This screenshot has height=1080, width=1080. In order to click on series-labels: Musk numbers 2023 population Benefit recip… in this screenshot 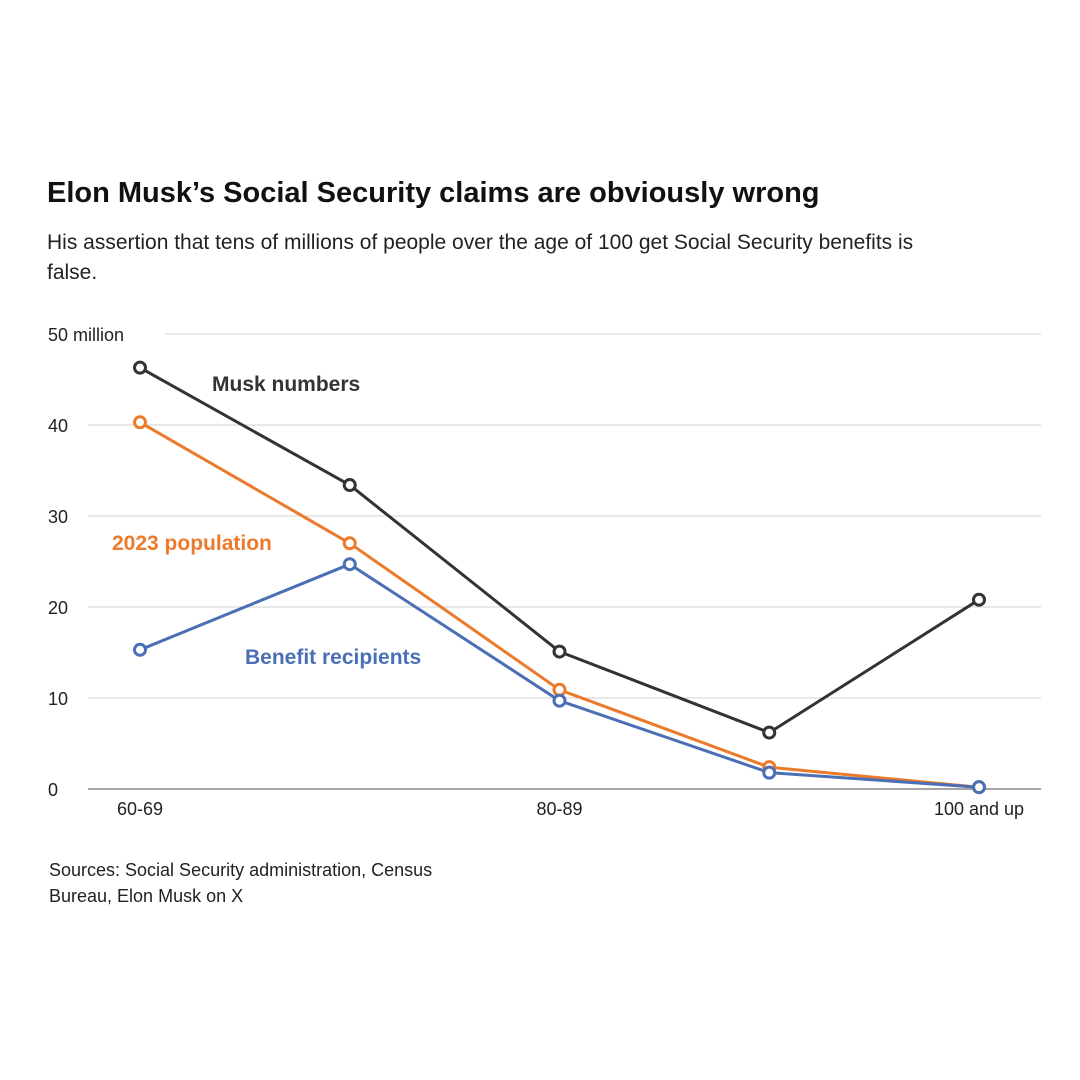, I will do `click(266, 521)`.